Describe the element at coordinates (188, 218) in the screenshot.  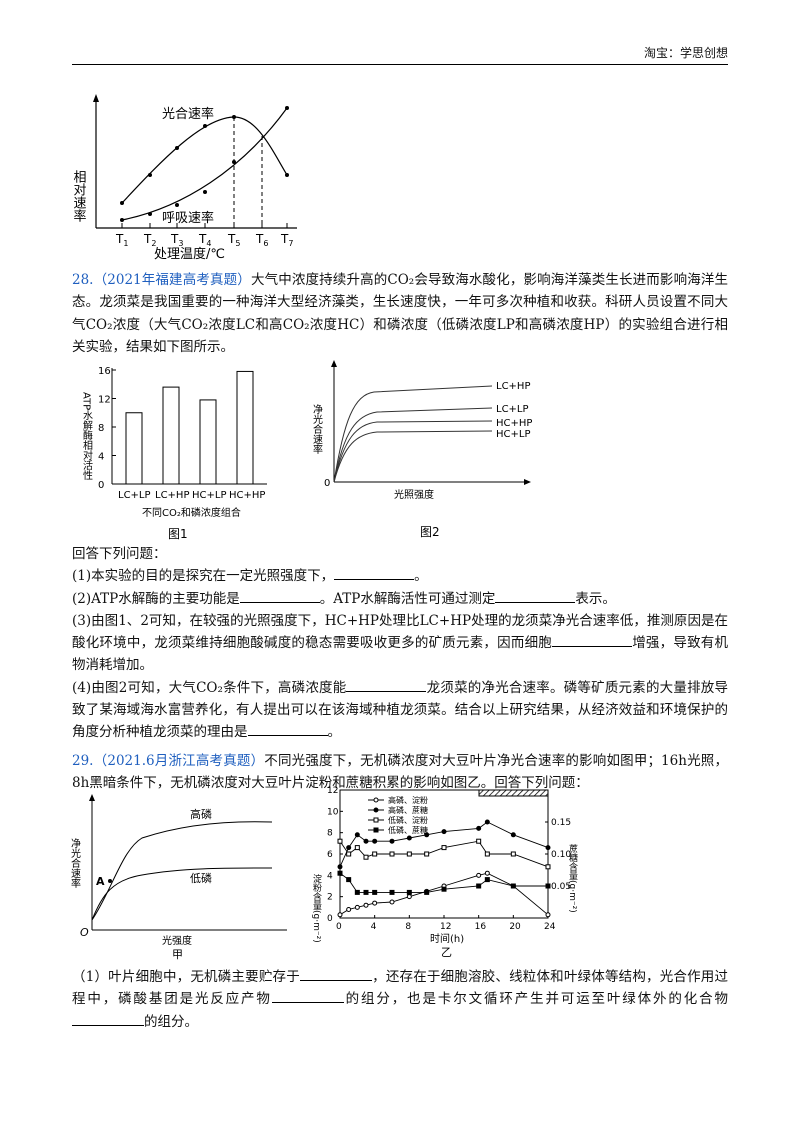
I see `respiration-label: 呼吸速率` at that location.